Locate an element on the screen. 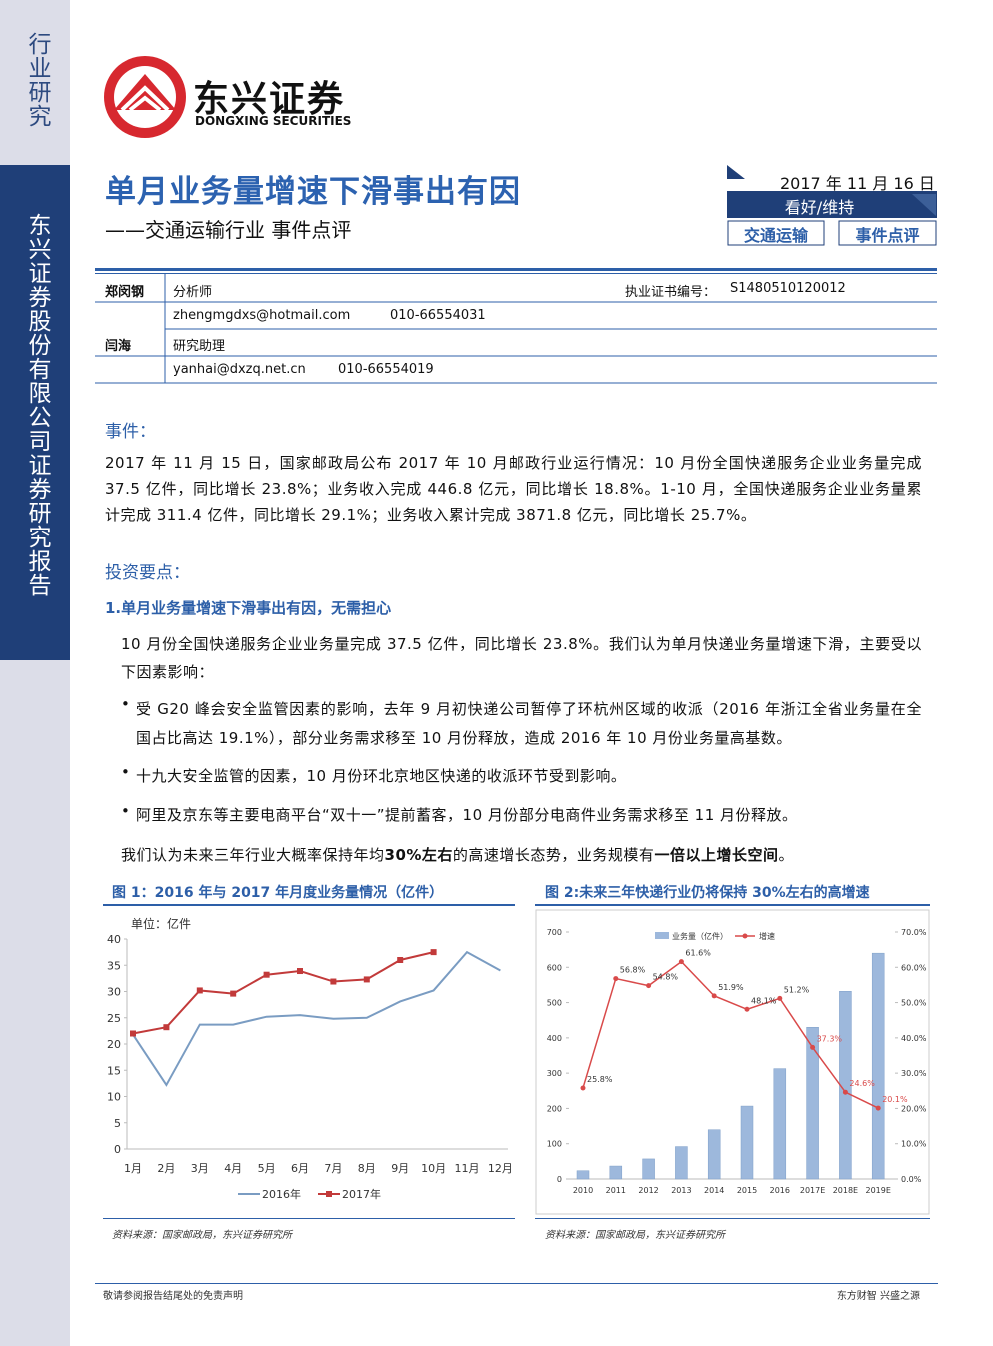 The height and width of the screenshot is (1346, 993). x-tick-label: 4月 is located at coordinates (233, 1168).